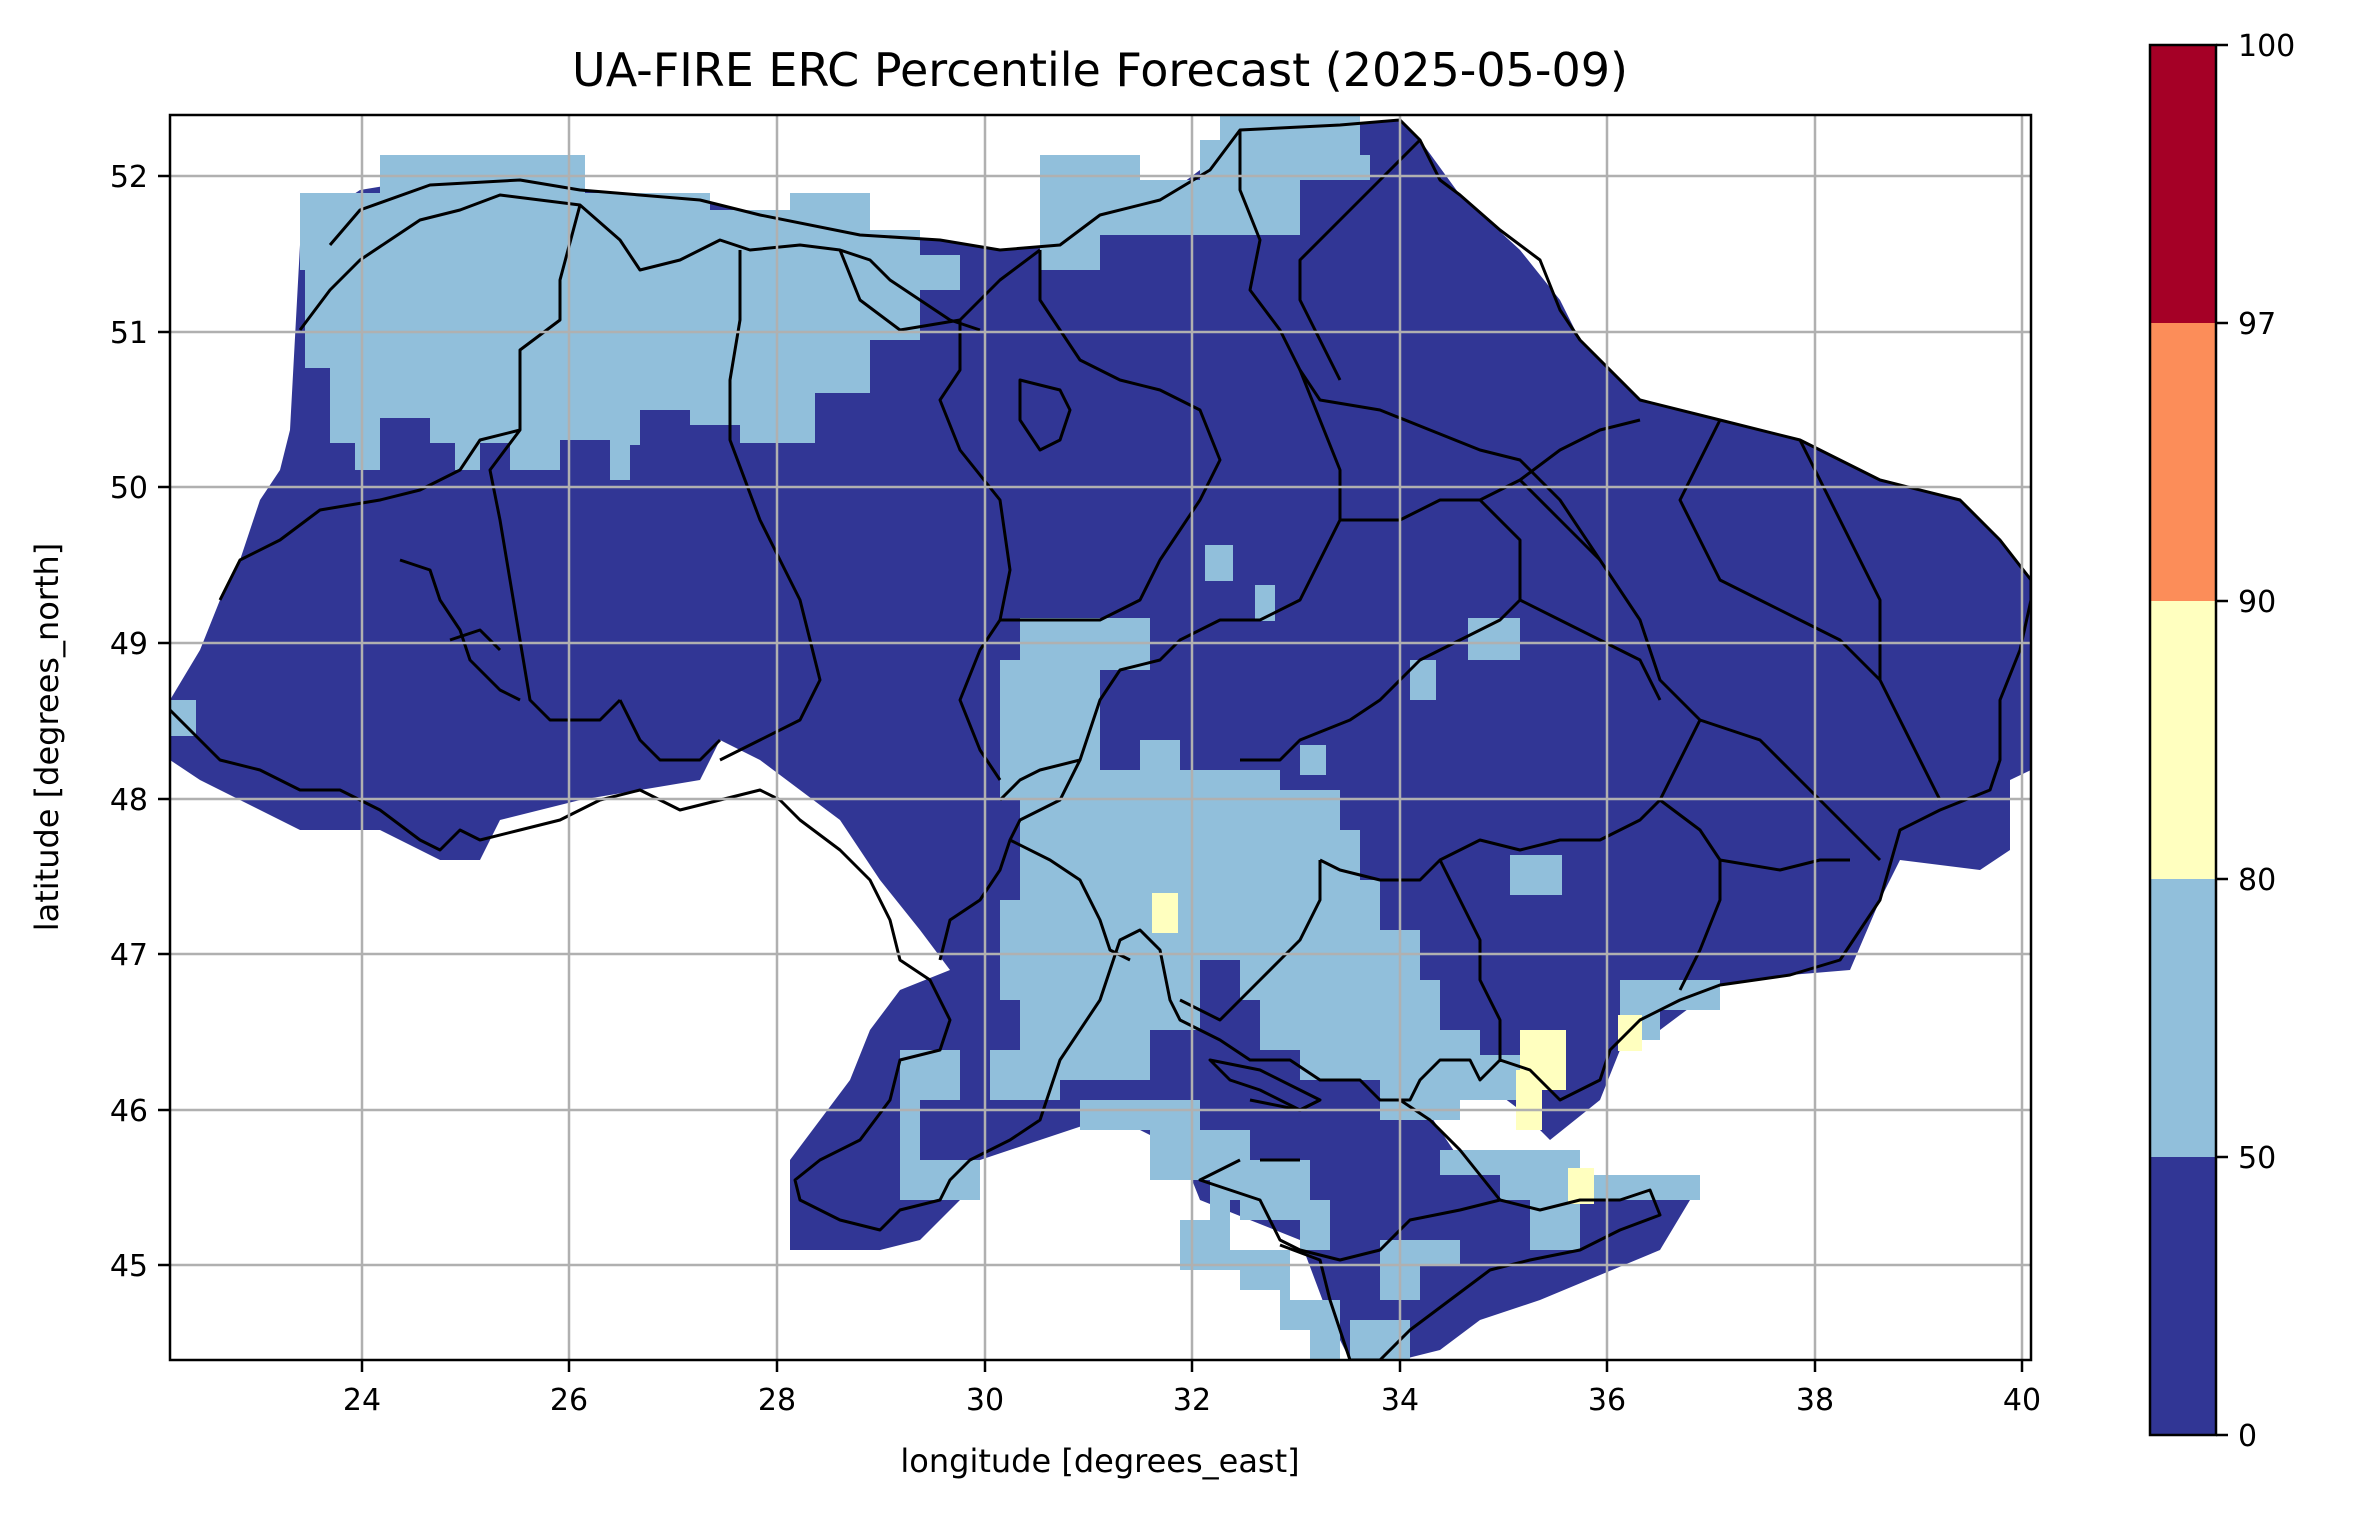 The width and height of the screenshot is (2354, 1517). Describe the element at coordinates (777, 1400) in the screenshot. I see `x-tick-label: 28` at that location.